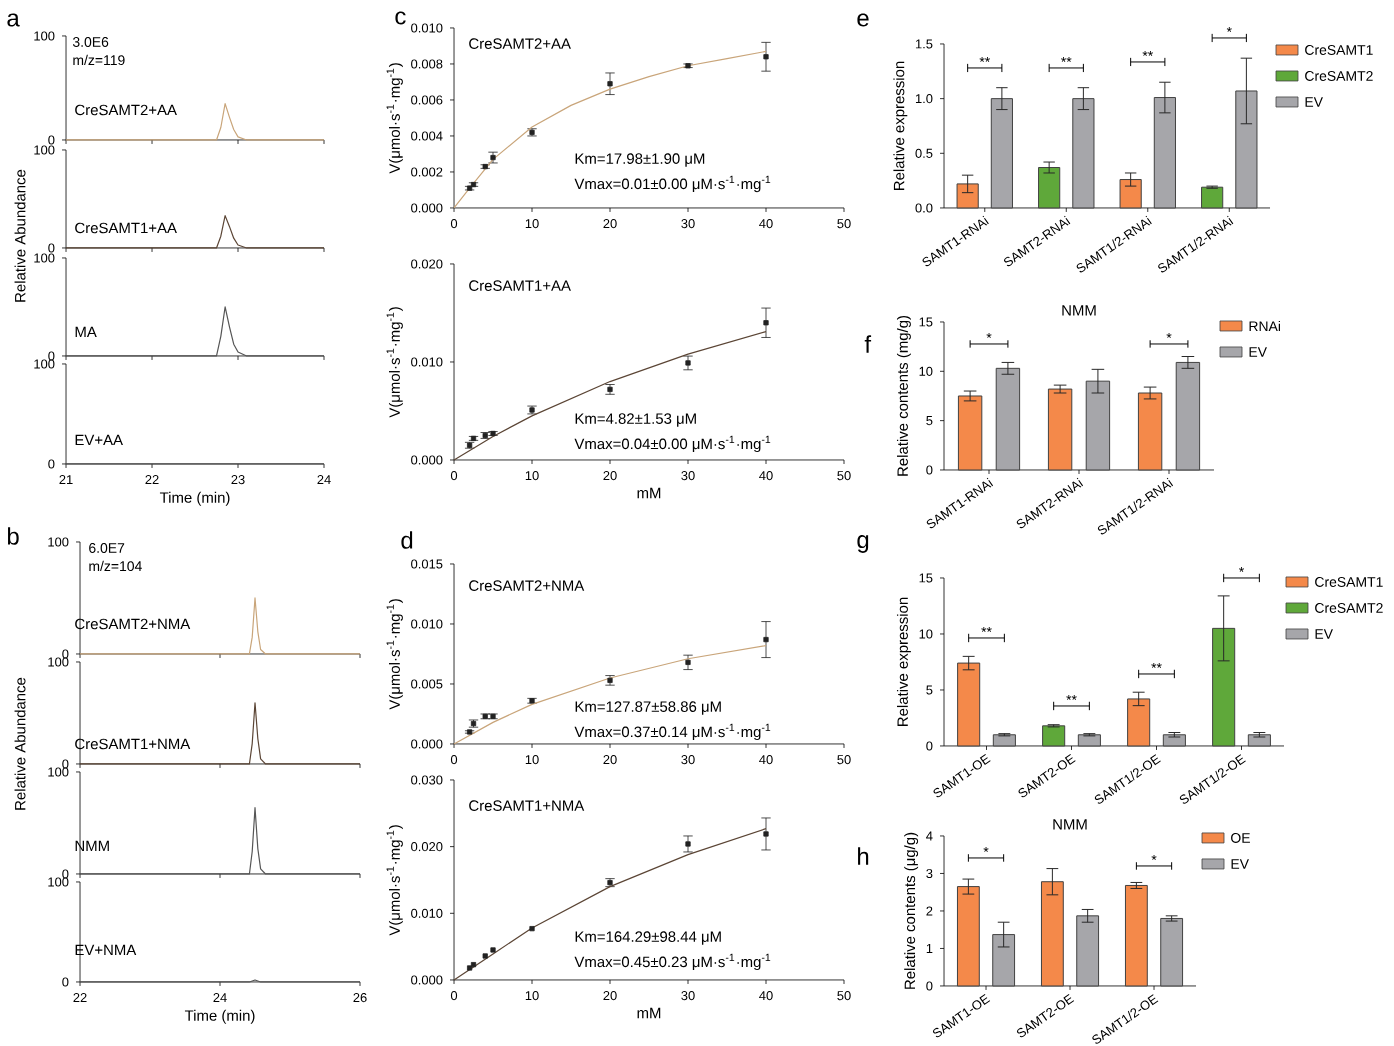 The image size is (1394, 1046). Describe the element at coordinates (13, 536) in the screenshot. I see `text: b` at that location.